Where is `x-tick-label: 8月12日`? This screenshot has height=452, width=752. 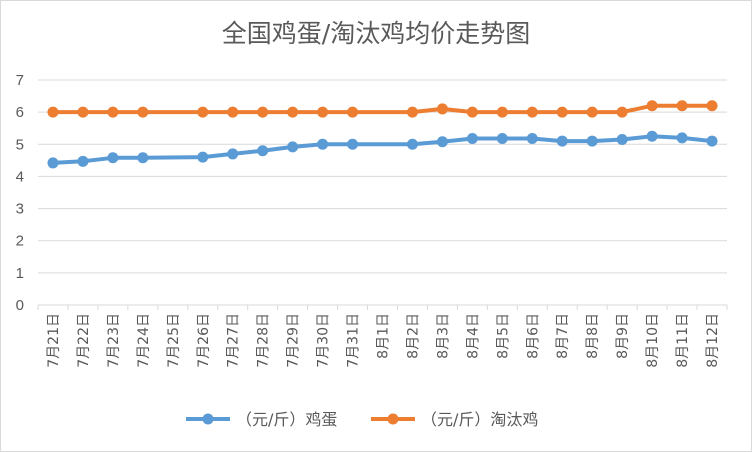
x-tick-label: 8月12日 is located at coordinates (713, 340).